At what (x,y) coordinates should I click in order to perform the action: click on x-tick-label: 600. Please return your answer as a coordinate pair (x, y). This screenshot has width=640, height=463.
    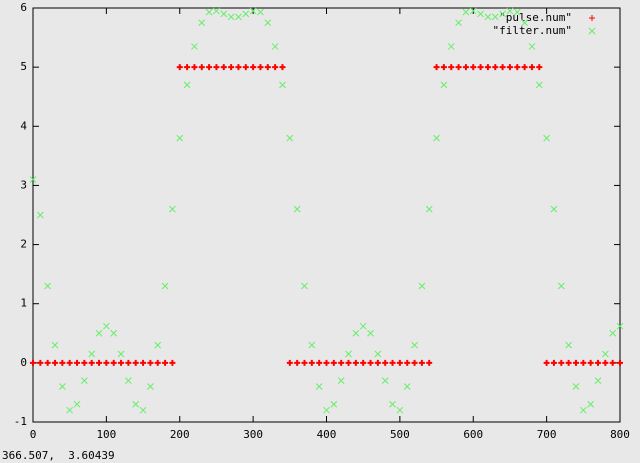
    Looking at the image, I should click on (473, 434).